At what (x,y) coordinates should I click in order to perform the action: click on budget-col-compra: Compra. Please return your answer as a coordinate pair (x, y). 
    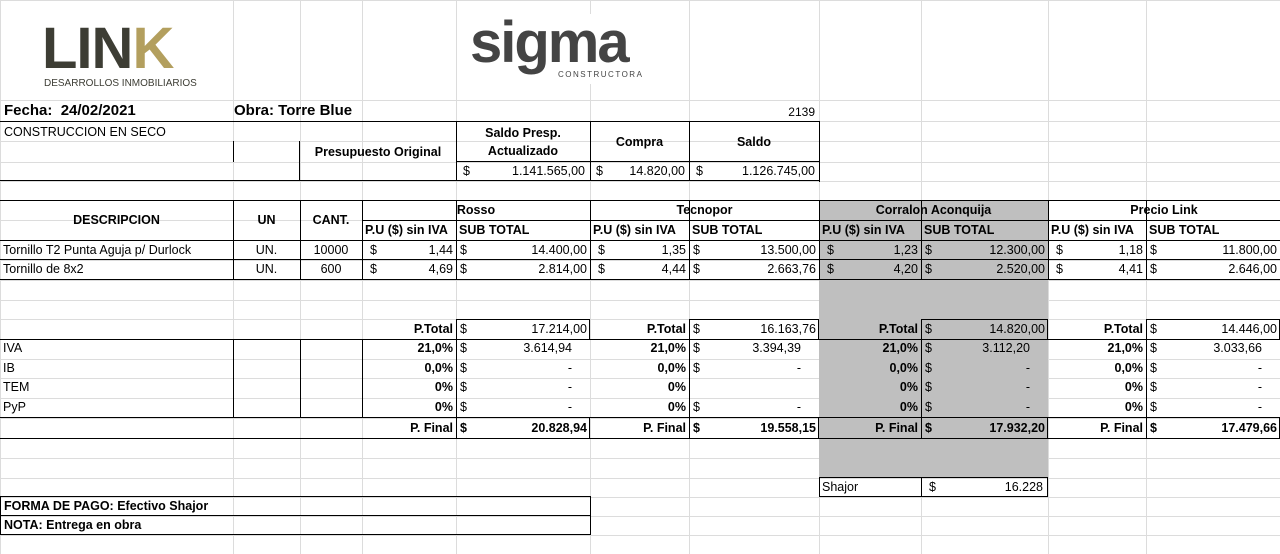
    Looking at the image, I should click on (639, 141).